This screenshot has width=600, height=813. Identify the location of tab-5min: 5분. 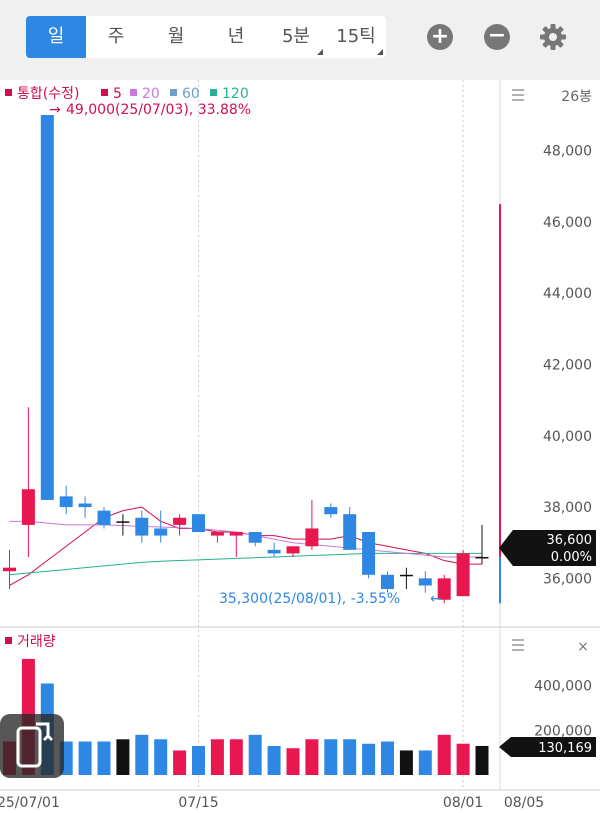
(296, 37).